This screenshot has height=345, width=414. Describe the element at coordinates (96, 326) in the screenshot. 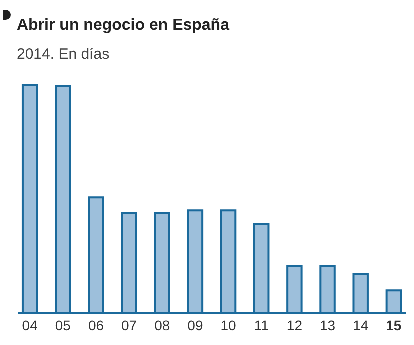

I see `x-tick-label: 06` at that location.